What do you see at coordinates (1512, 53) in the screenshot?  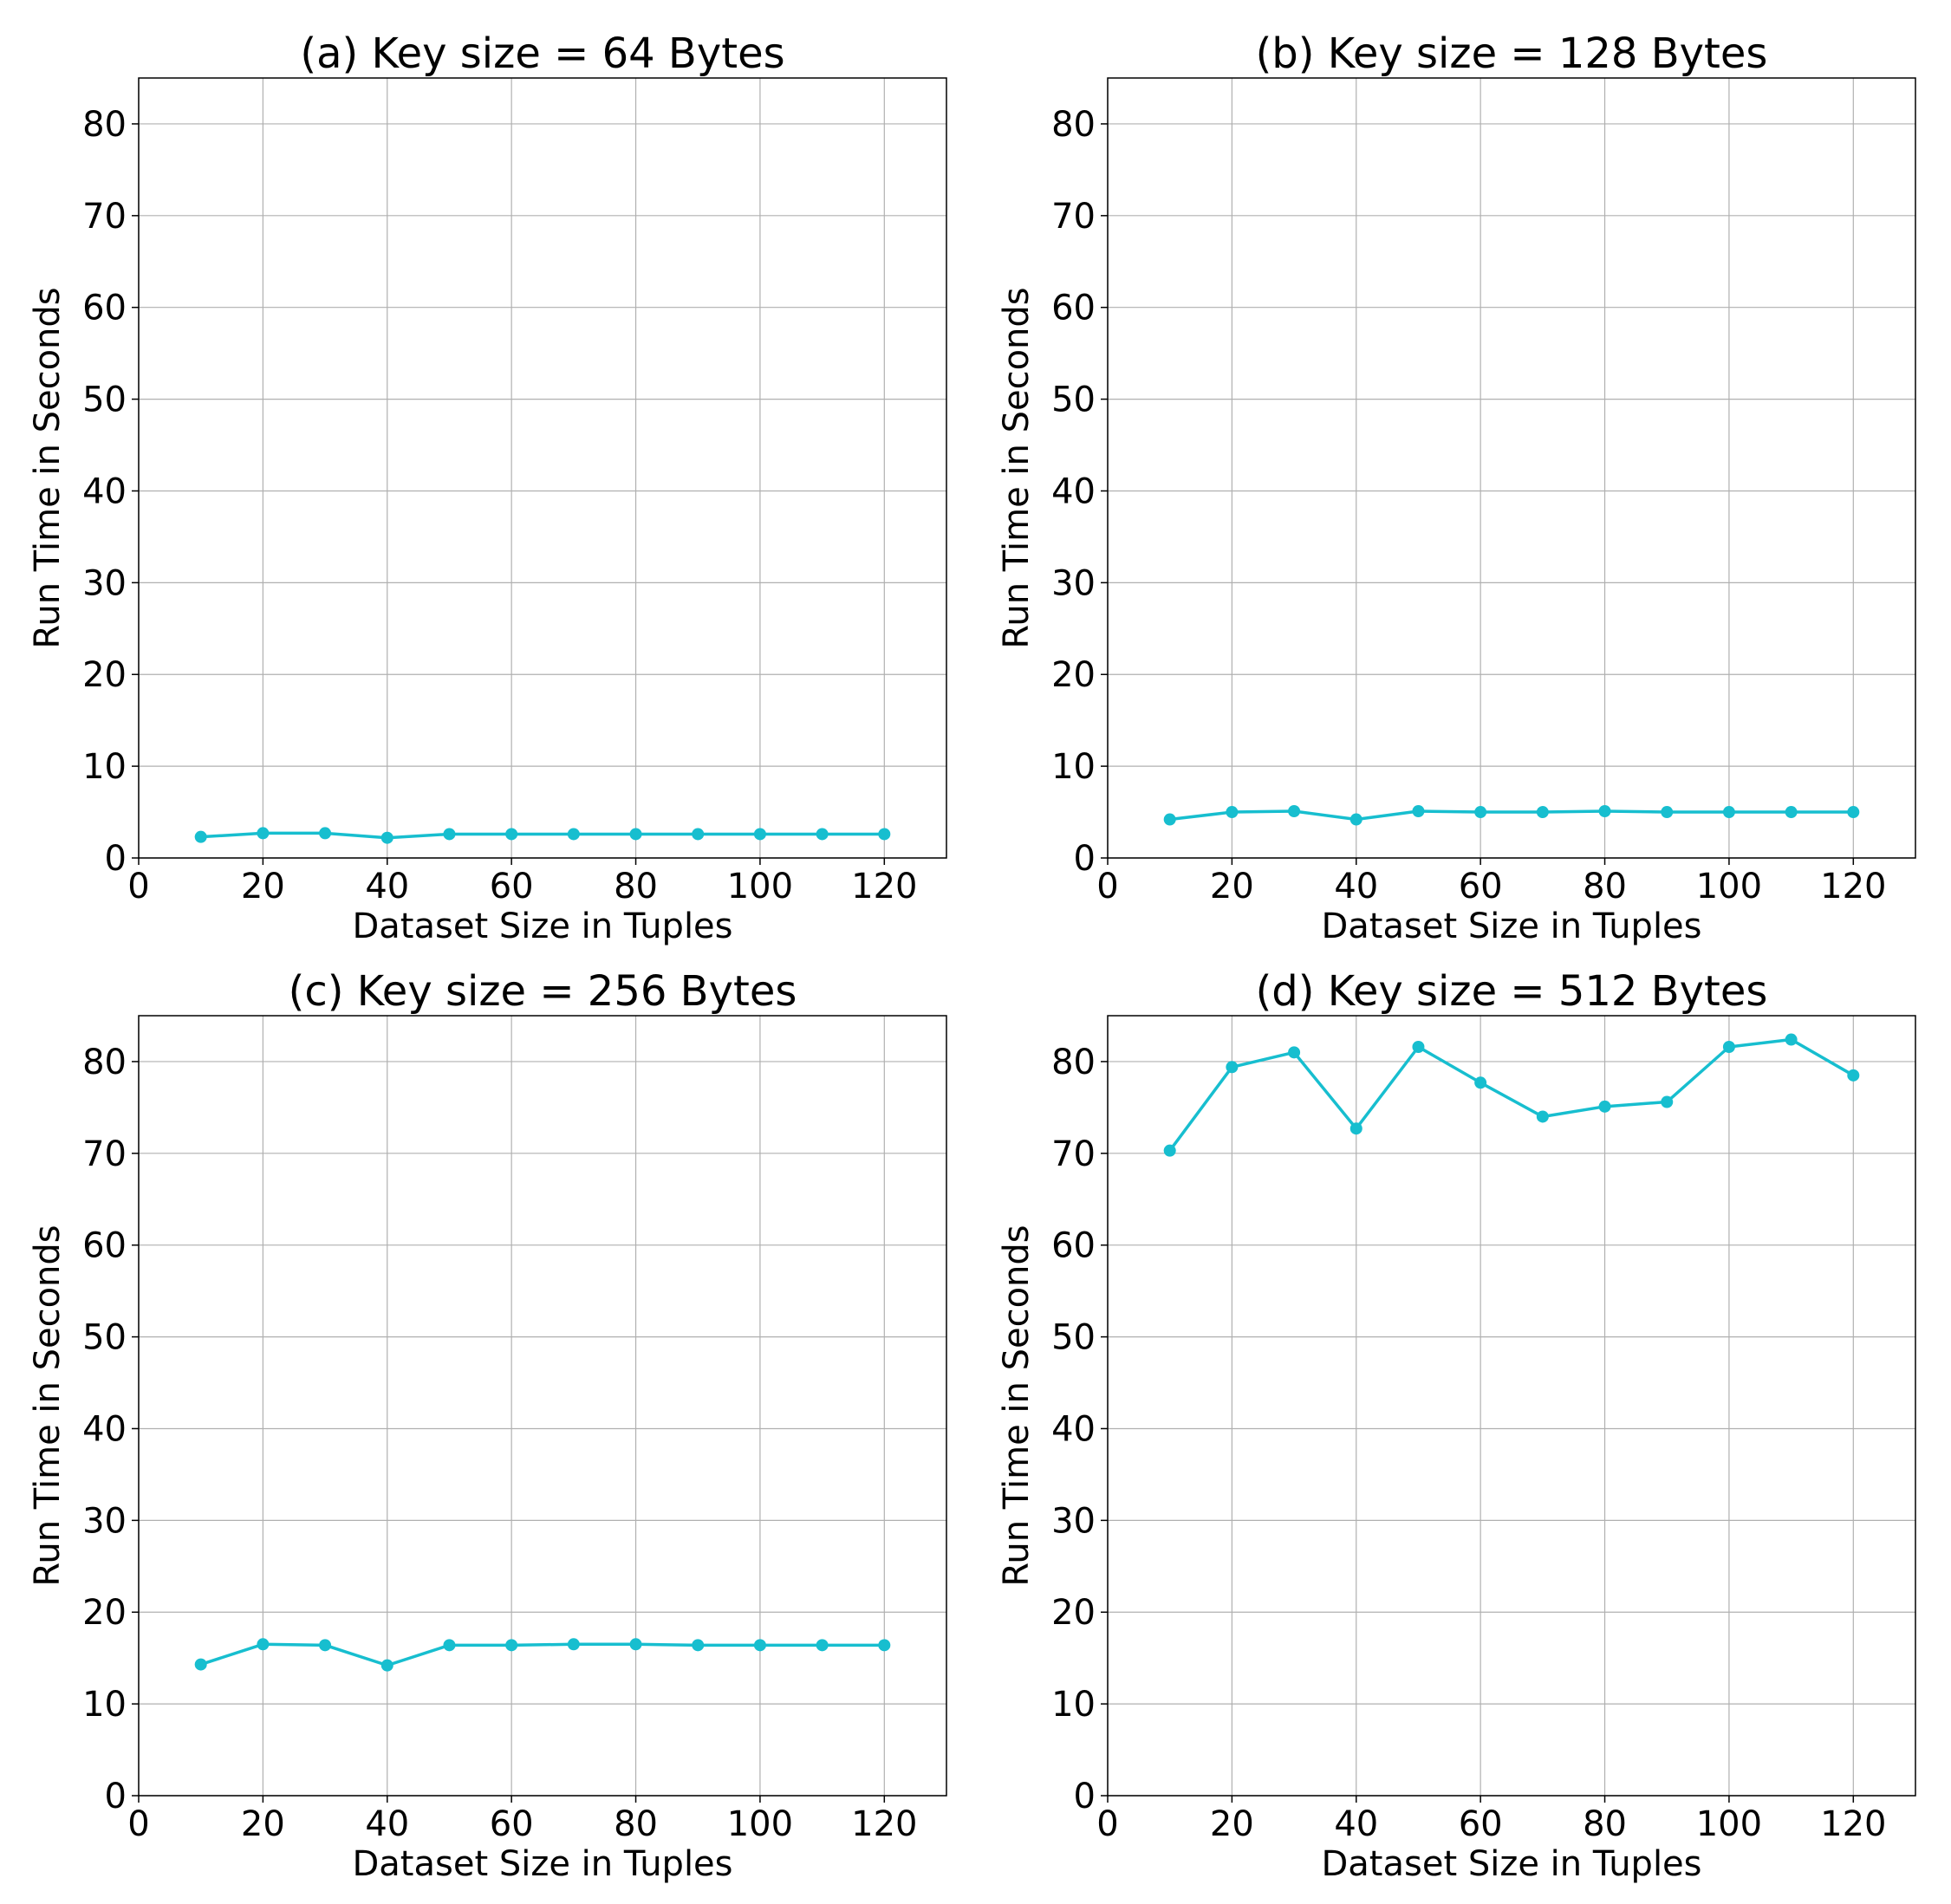 I see `chart-title: (b) Key size = 128 Bytes` at bounding box center [1512, 53].